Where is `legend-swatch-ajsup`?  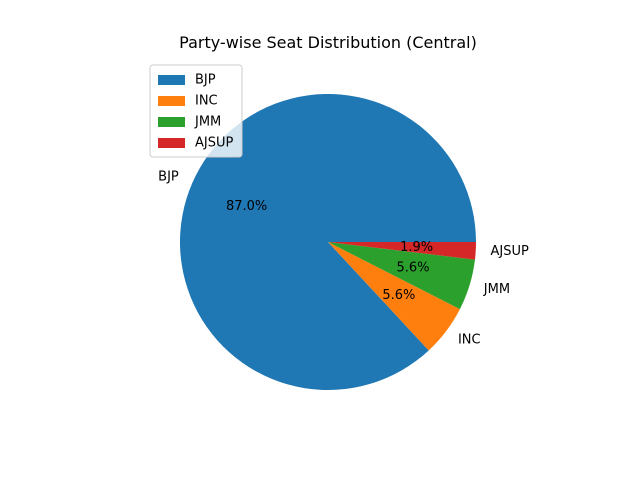
legend-swatch-ajsup is located at coordinates (171, 143).